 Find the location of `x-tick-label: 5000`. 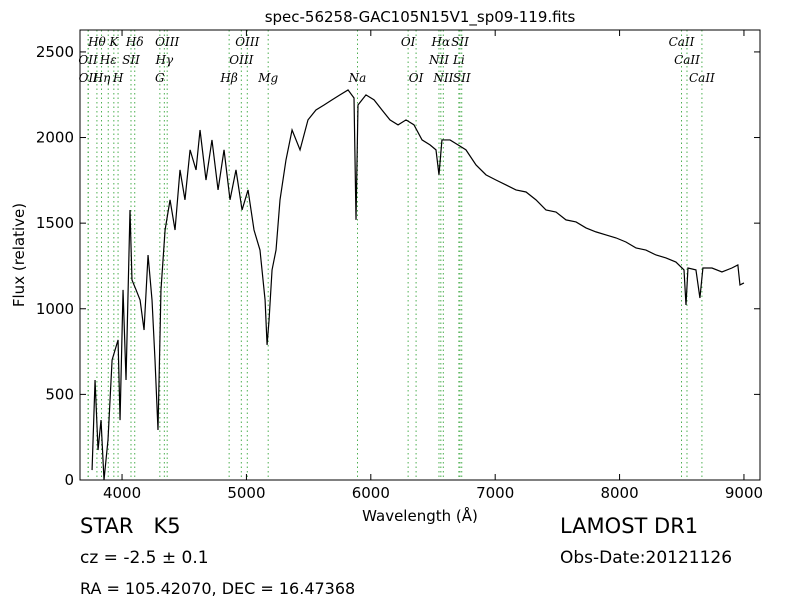

x-tick-label: 5000 is located at coordinates (246, 493).